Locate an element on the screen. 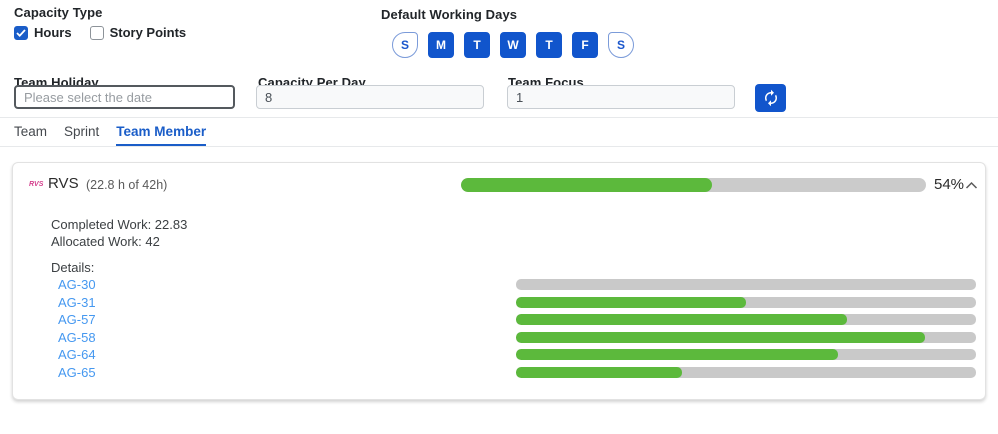 Image resolution: width=998 pixels, height=434 pixels. work-item-link: AG-58 is located at coordinates (77, 337).